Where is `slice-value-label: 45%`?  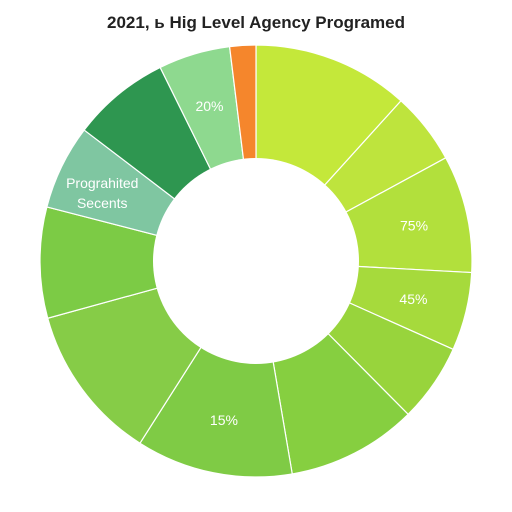
slice-value-label: 45% is located at coordinates (413, 299).